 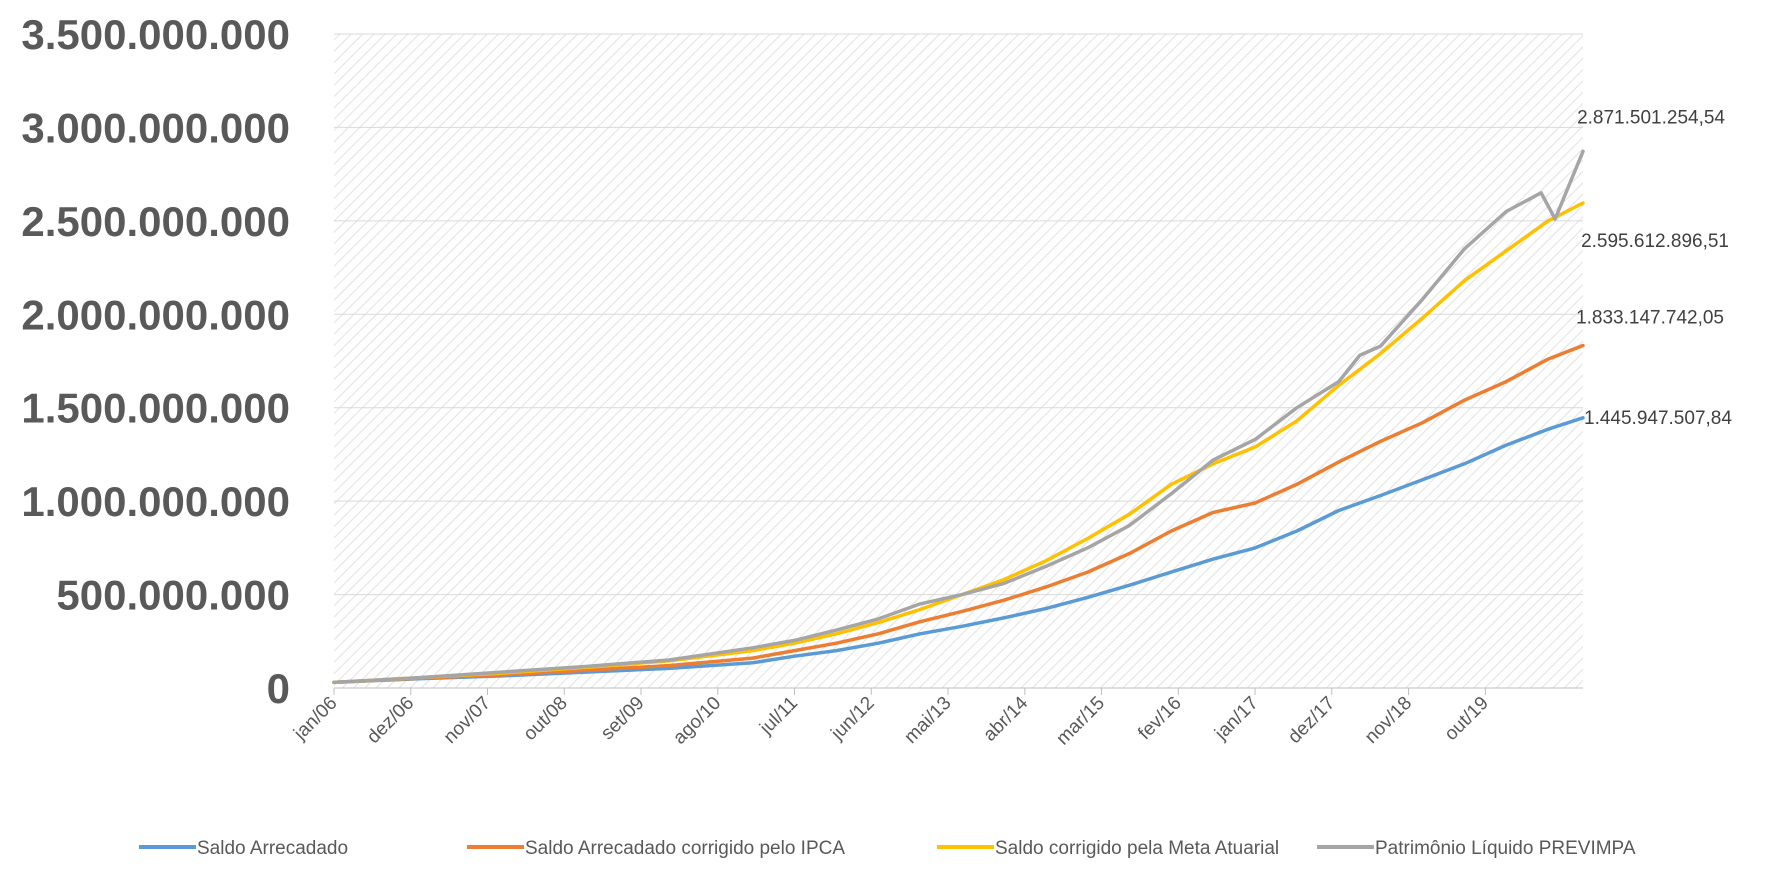 What do you see at coordinates (1651, 117) in the screenshot?
I see `series-end-label: 2.871.501.254,54` at bounding box center [1651, 117].